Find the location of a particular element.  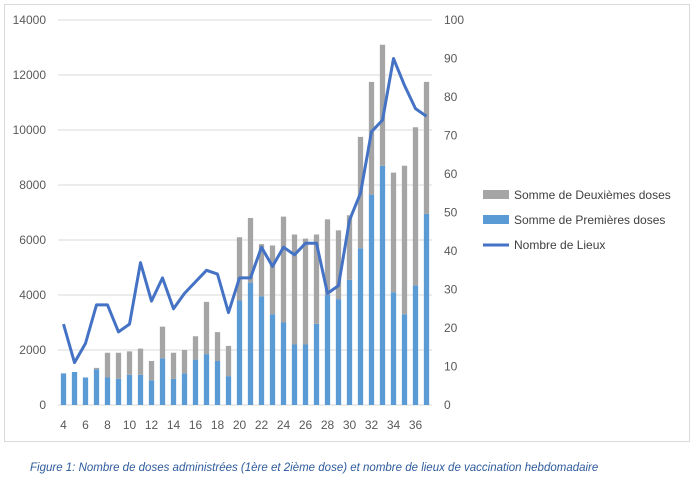

x-tick-label: 20 is located at coordinates (240, 425).